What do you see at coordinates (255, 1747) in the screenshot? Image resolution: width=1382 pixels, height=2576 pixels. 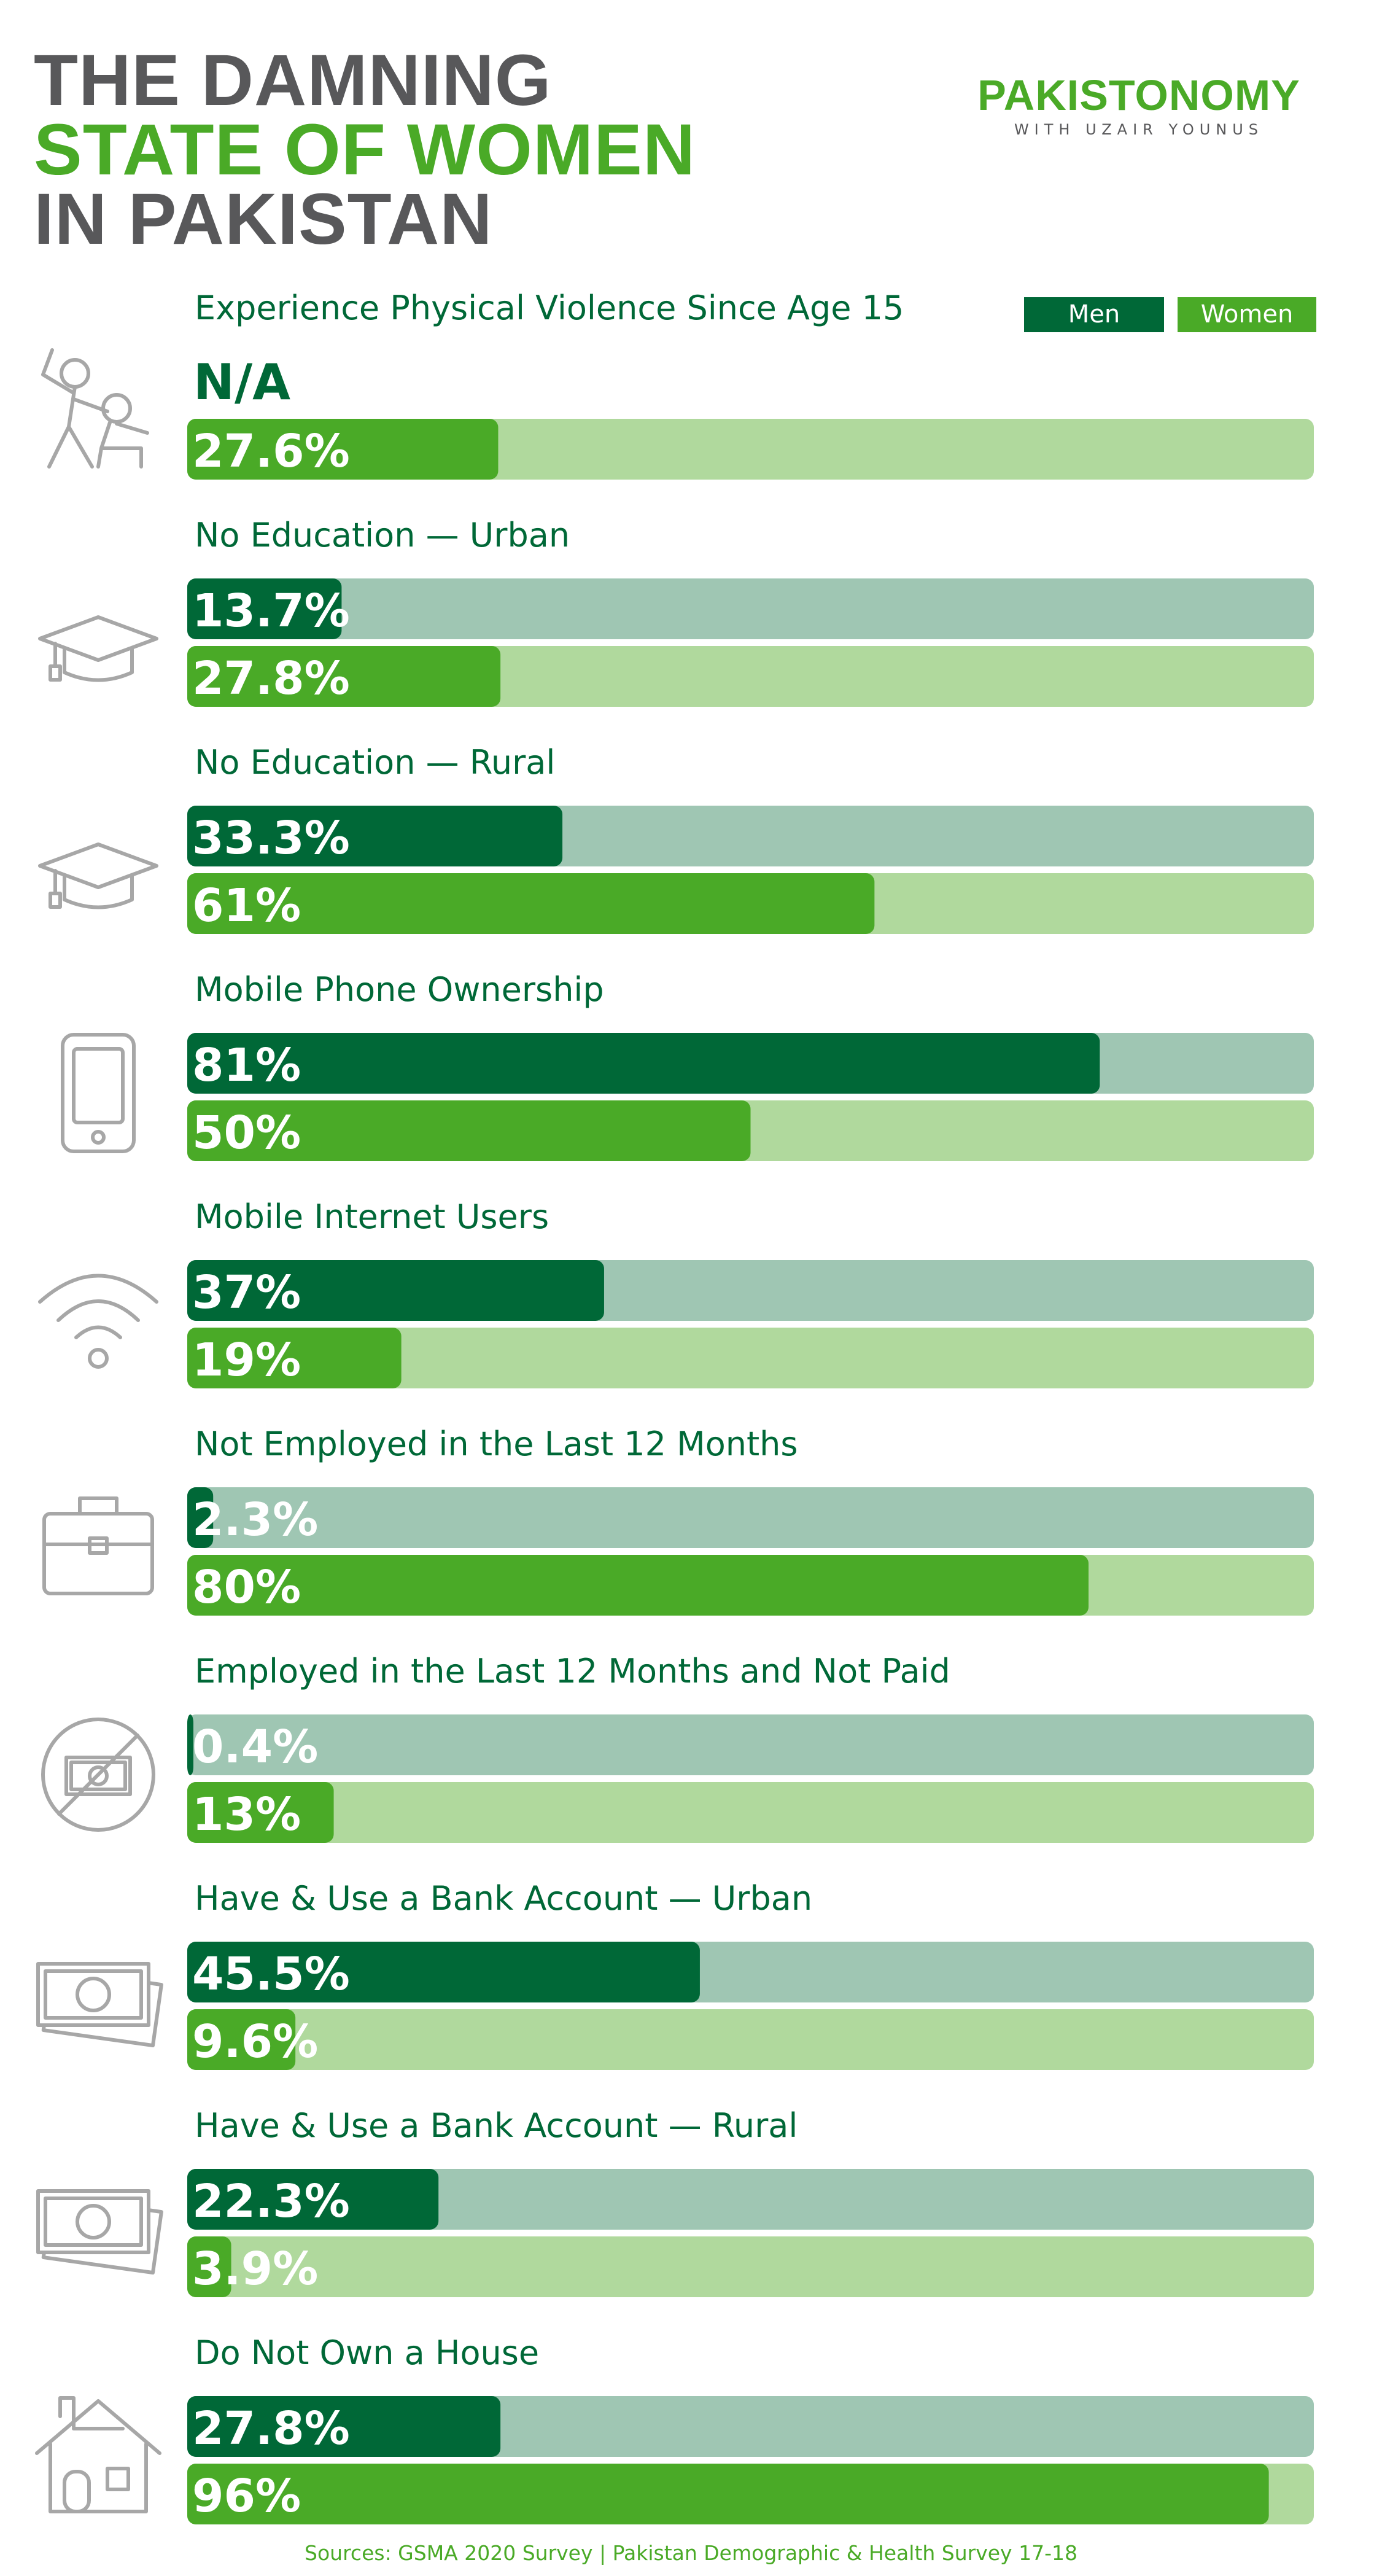 I see `men-value-label: 0.4%` at bounding box center [255, 1747].